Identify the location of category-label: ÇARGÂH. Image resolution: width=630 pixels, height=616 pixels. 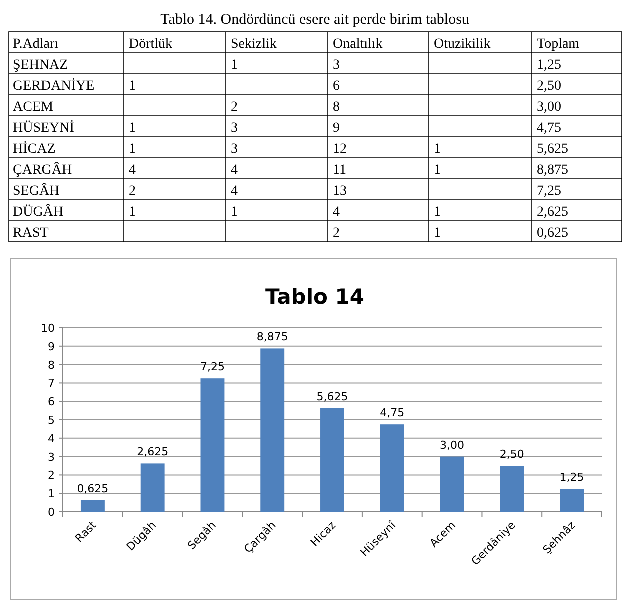
(42, 170).